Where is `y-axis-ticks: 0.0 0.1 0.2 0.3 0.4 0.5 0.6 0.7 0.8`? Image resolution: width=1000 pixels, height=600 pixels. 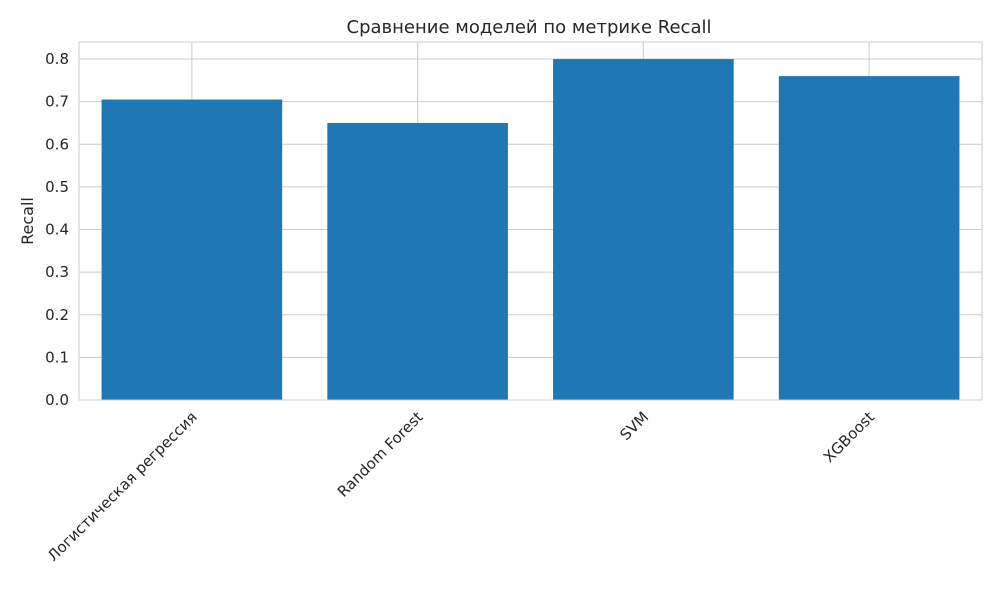 y-axis-ticks: 0.0 0.1 0.2 0.3 0.4 0.5 0.6 0.7 0.8 is located at coordinates (57, 229).